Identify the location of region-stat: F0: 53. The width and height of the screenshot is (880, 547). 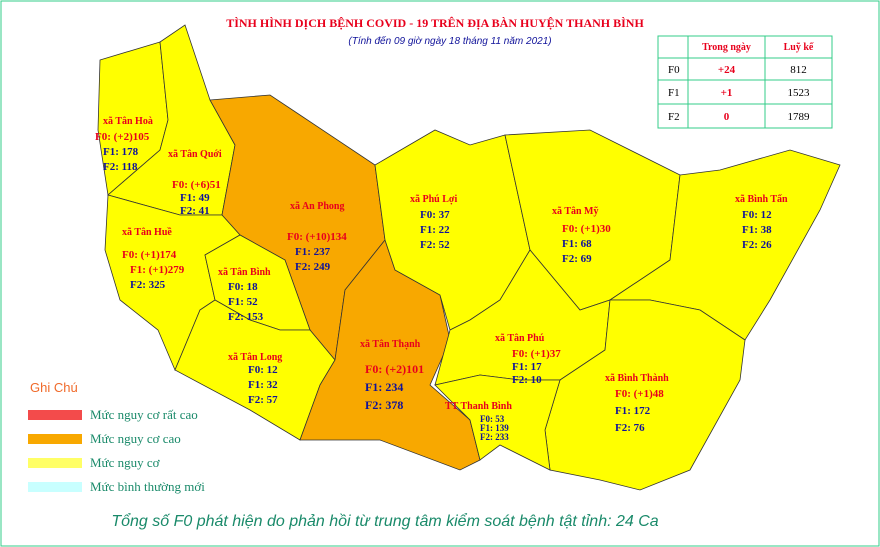
(492, 419).